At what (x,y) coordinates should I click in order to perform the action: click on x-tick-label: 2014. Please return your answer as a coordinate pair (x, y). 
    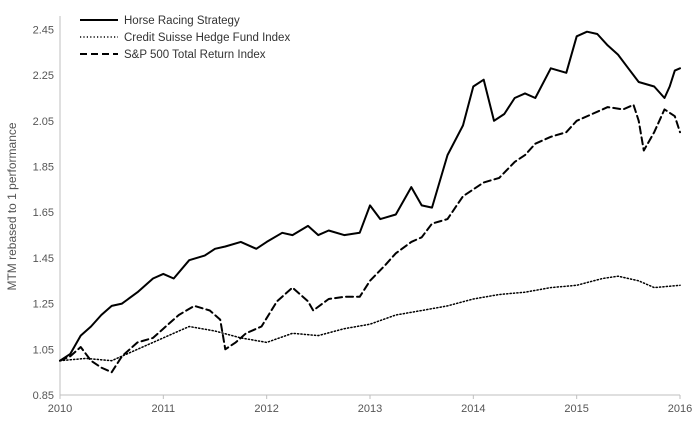
    Looking at the image, I should click on (473, 409).